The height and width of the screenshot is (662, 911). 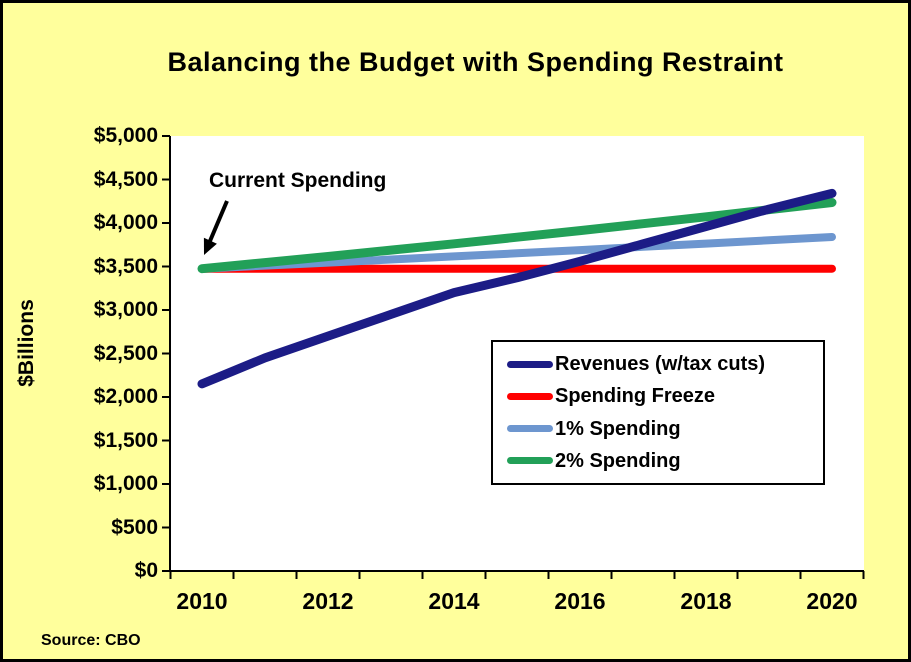 I want to click on y-axis-tick-label: $3,000, so click(x=125, y=309).